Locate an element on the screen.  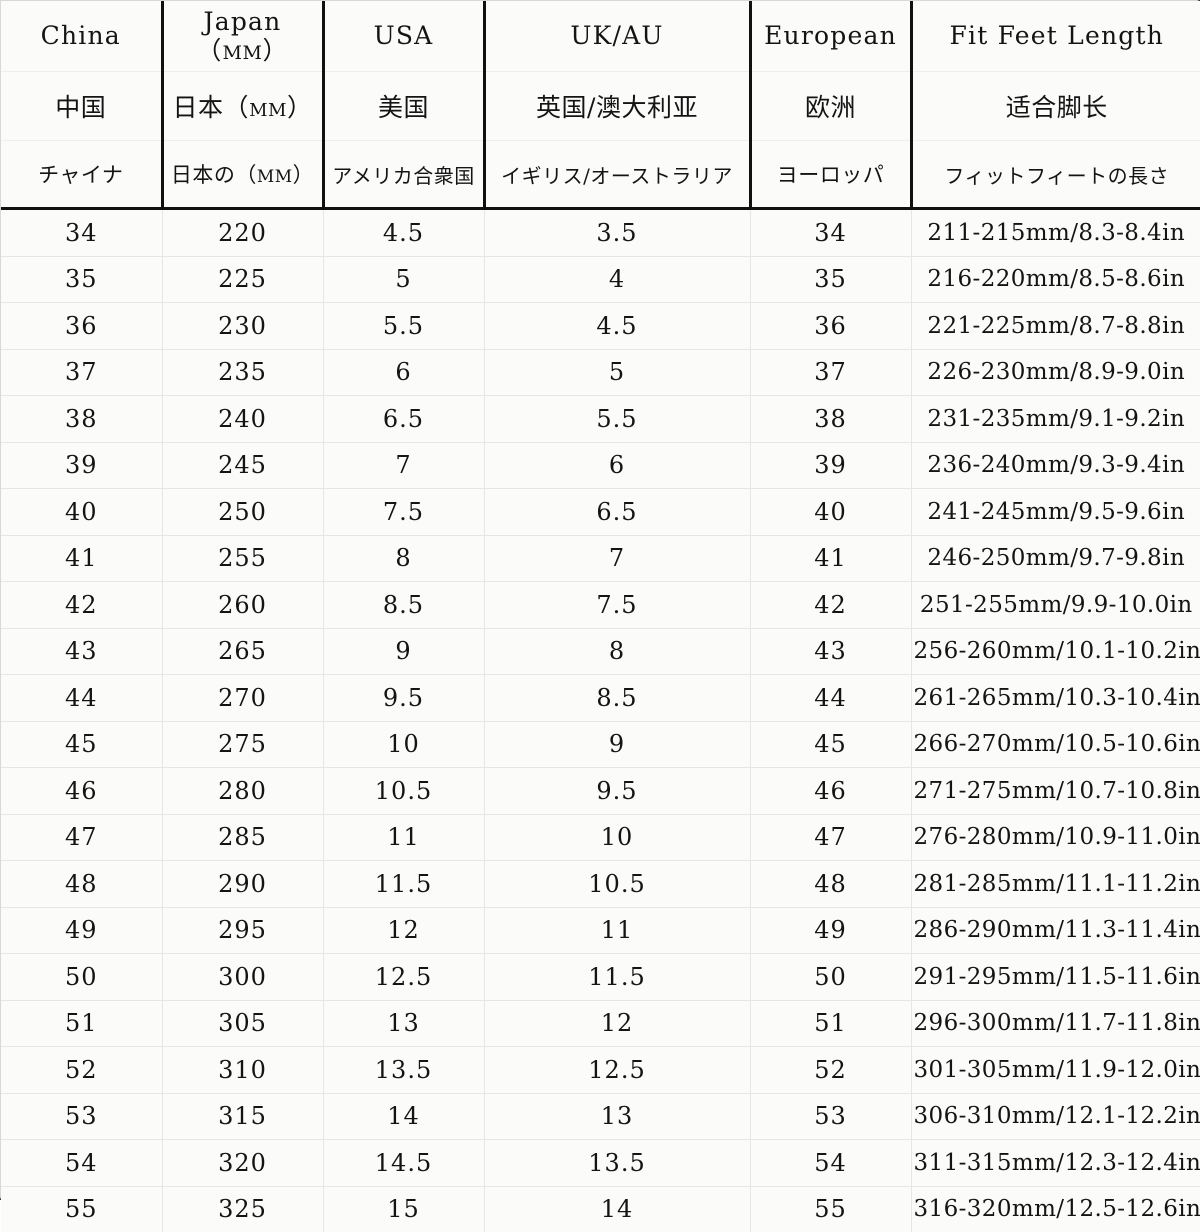
cell-ukau: 4.5 is located at coordinates (617, 326).